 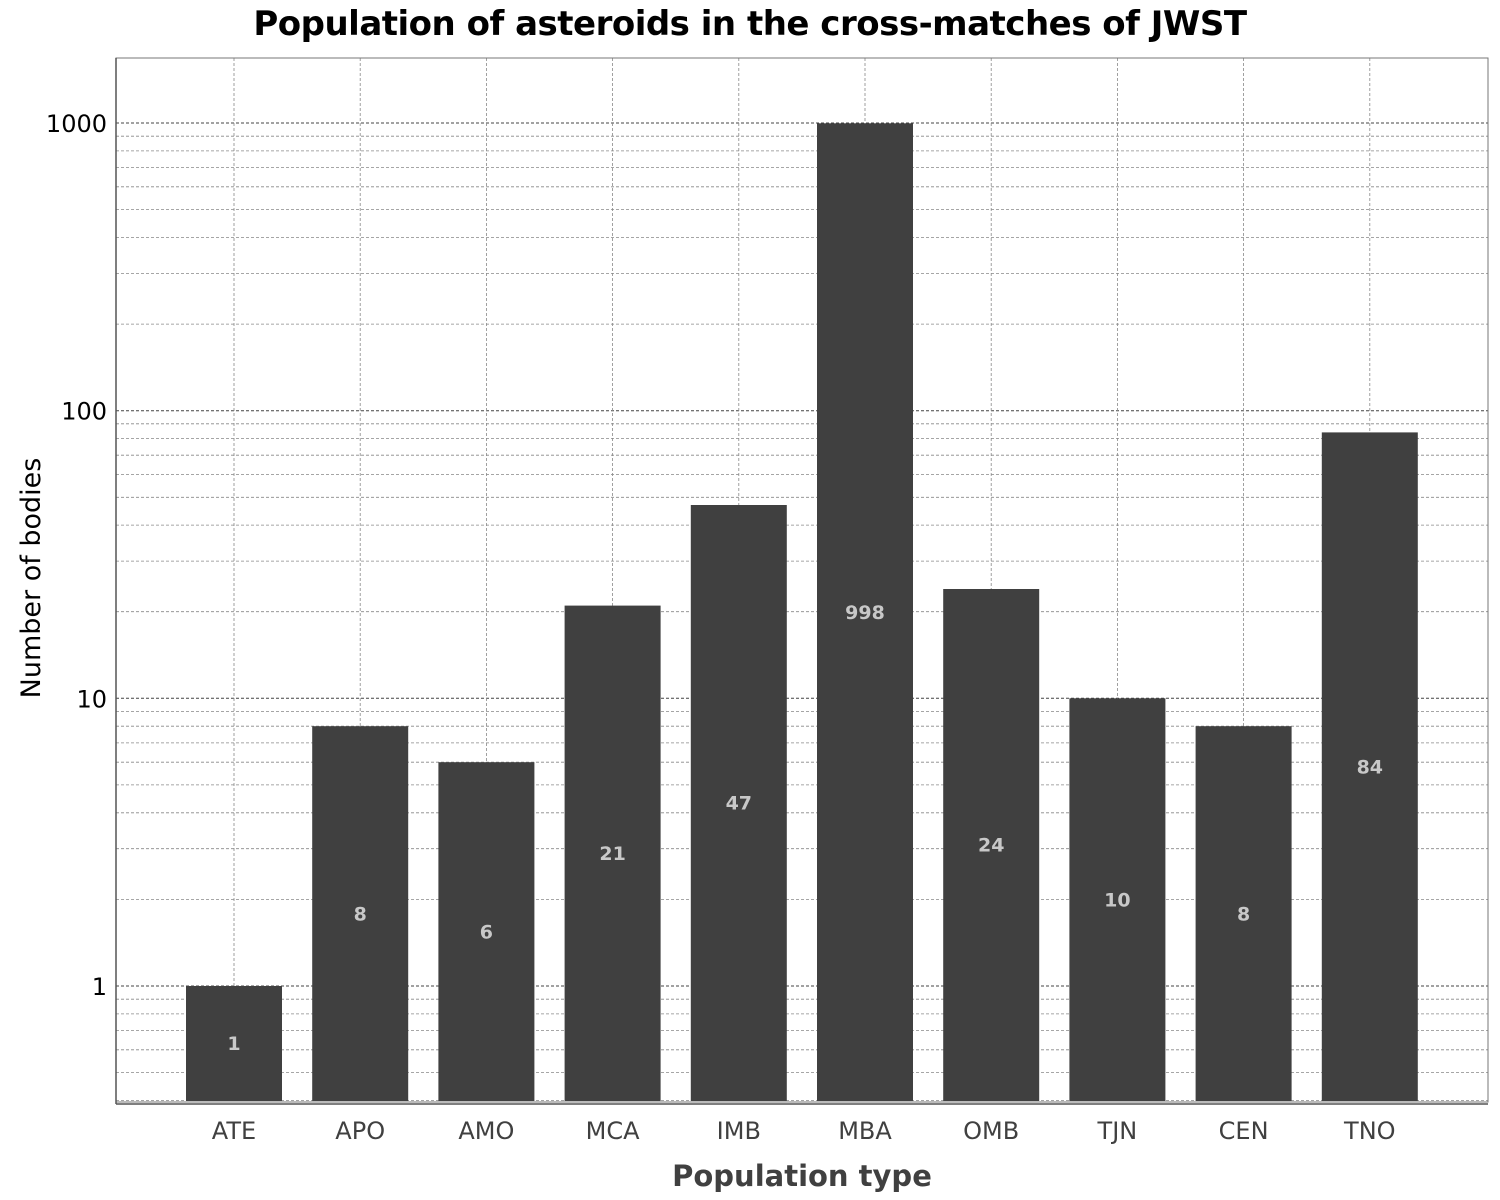 I want to click on y-tick-labels: 1 10 100 1000, so click(x=76, y=555).